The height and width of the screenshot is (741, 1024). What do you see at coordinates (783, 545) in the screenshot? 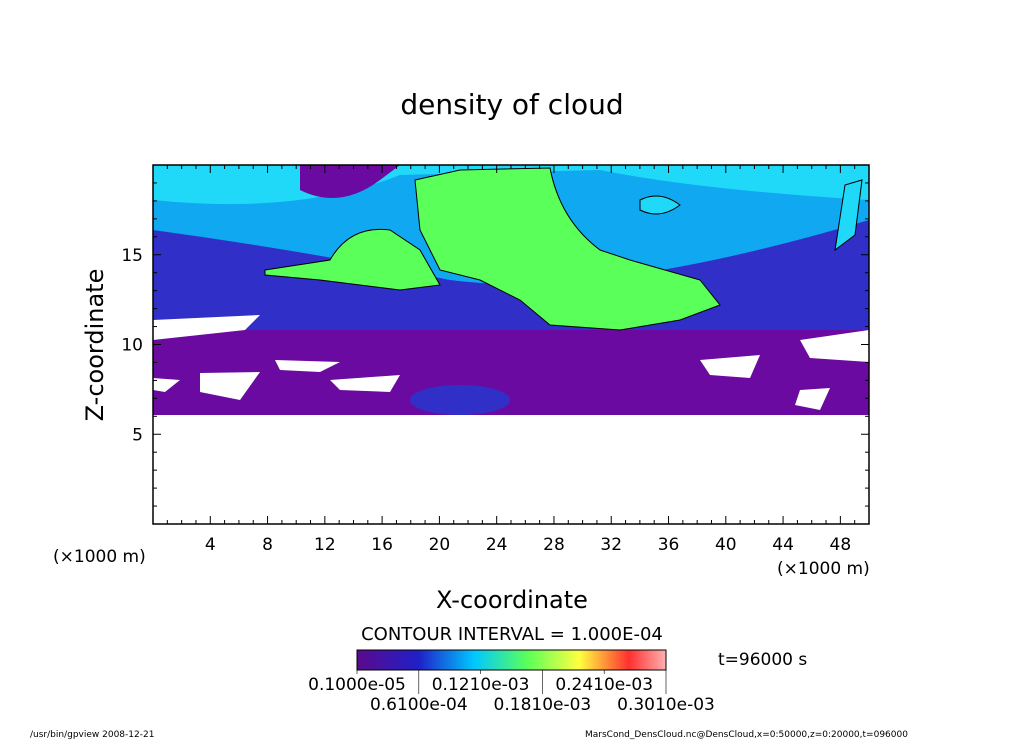
I see `x-tick-label: 44` at bounding box center [783, 545].